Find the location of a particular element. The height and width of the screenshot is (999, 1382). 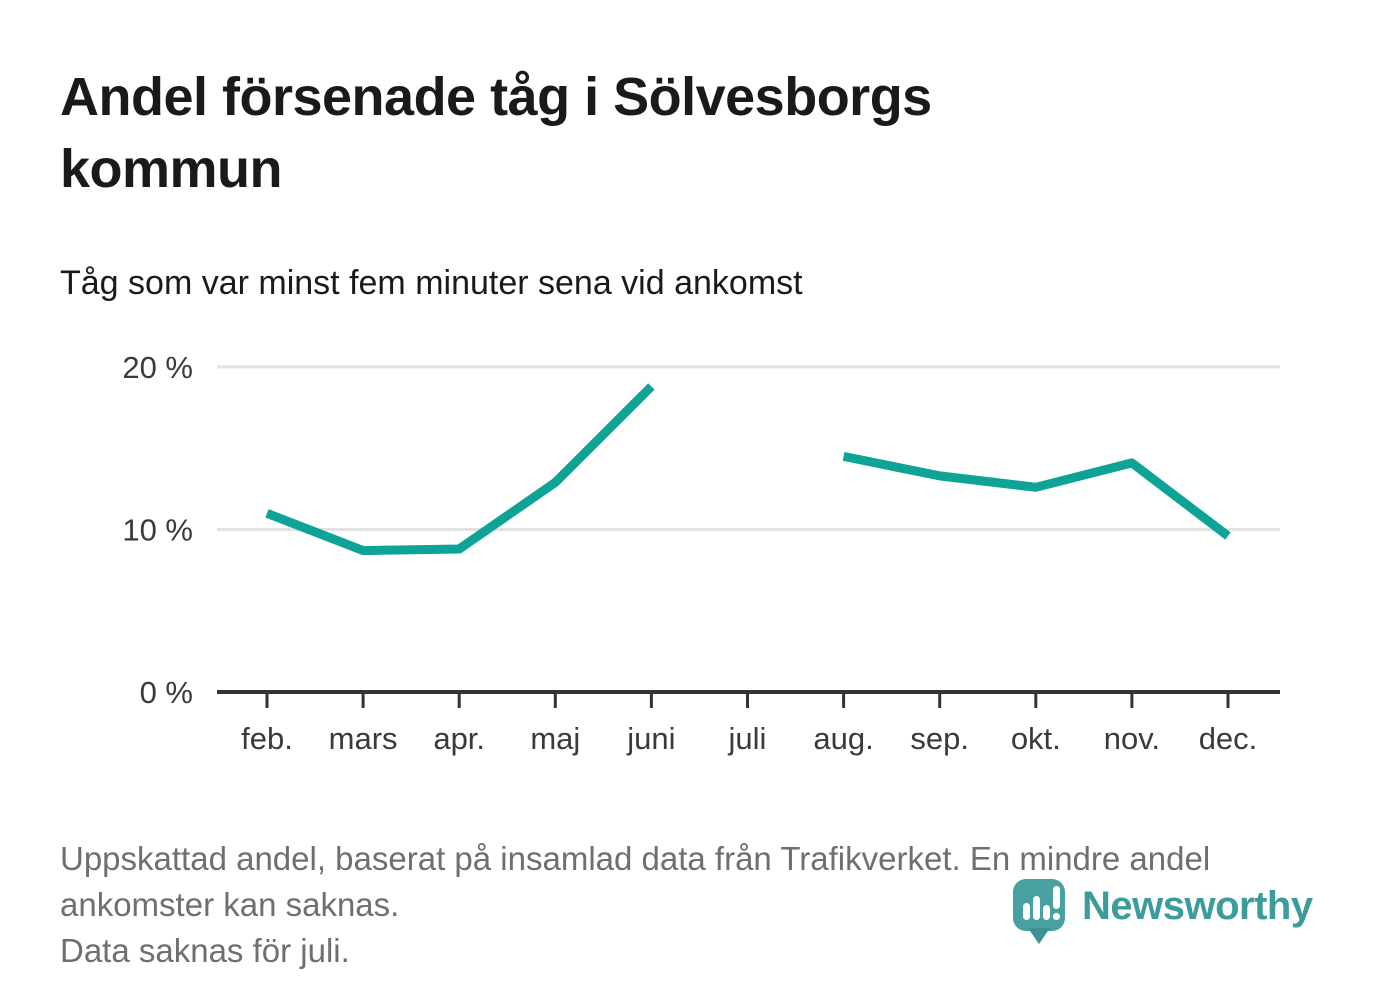

x-axis-label: juli is located at coordinates (747, 738).